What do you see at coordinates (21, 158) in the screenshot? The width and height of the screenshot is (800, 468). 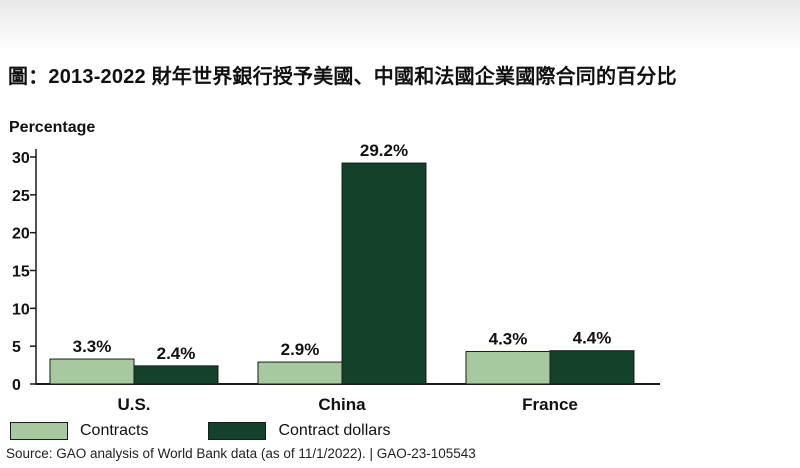 I see `y-tick-label-6: 30` at bounding box center [21, 158].